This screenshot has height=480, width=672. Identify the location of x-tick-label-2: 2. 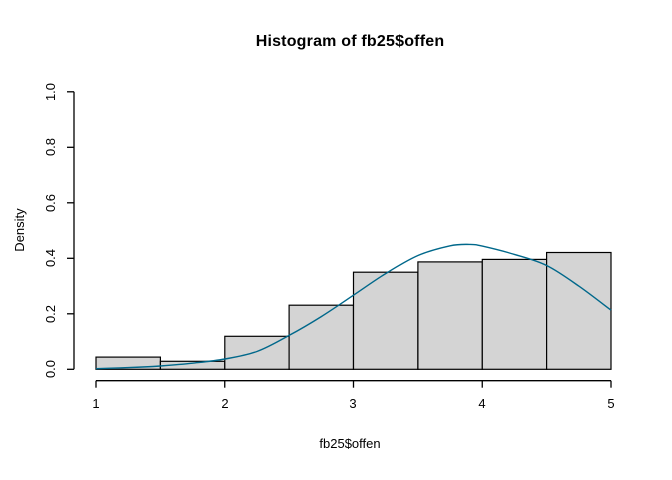
(225, 403).